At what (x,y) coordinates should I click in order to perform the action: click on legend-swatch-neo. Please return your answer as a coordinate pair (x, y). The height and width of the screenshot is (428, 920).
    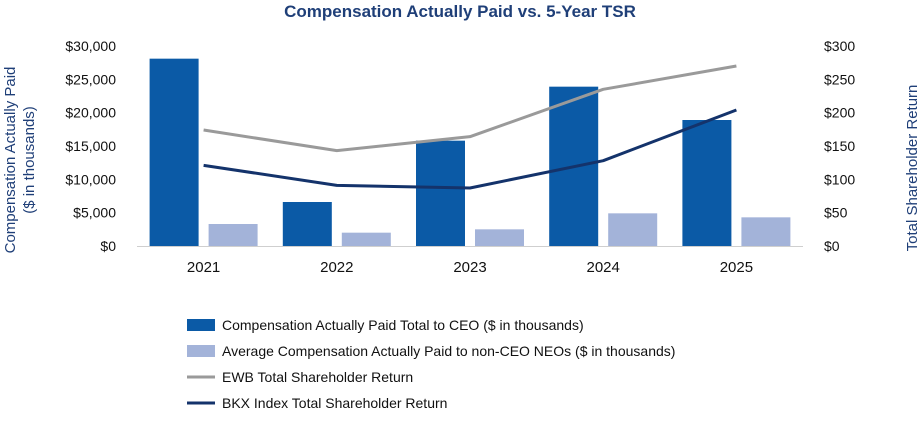
    Looking at the image, I should click on (201, 351).